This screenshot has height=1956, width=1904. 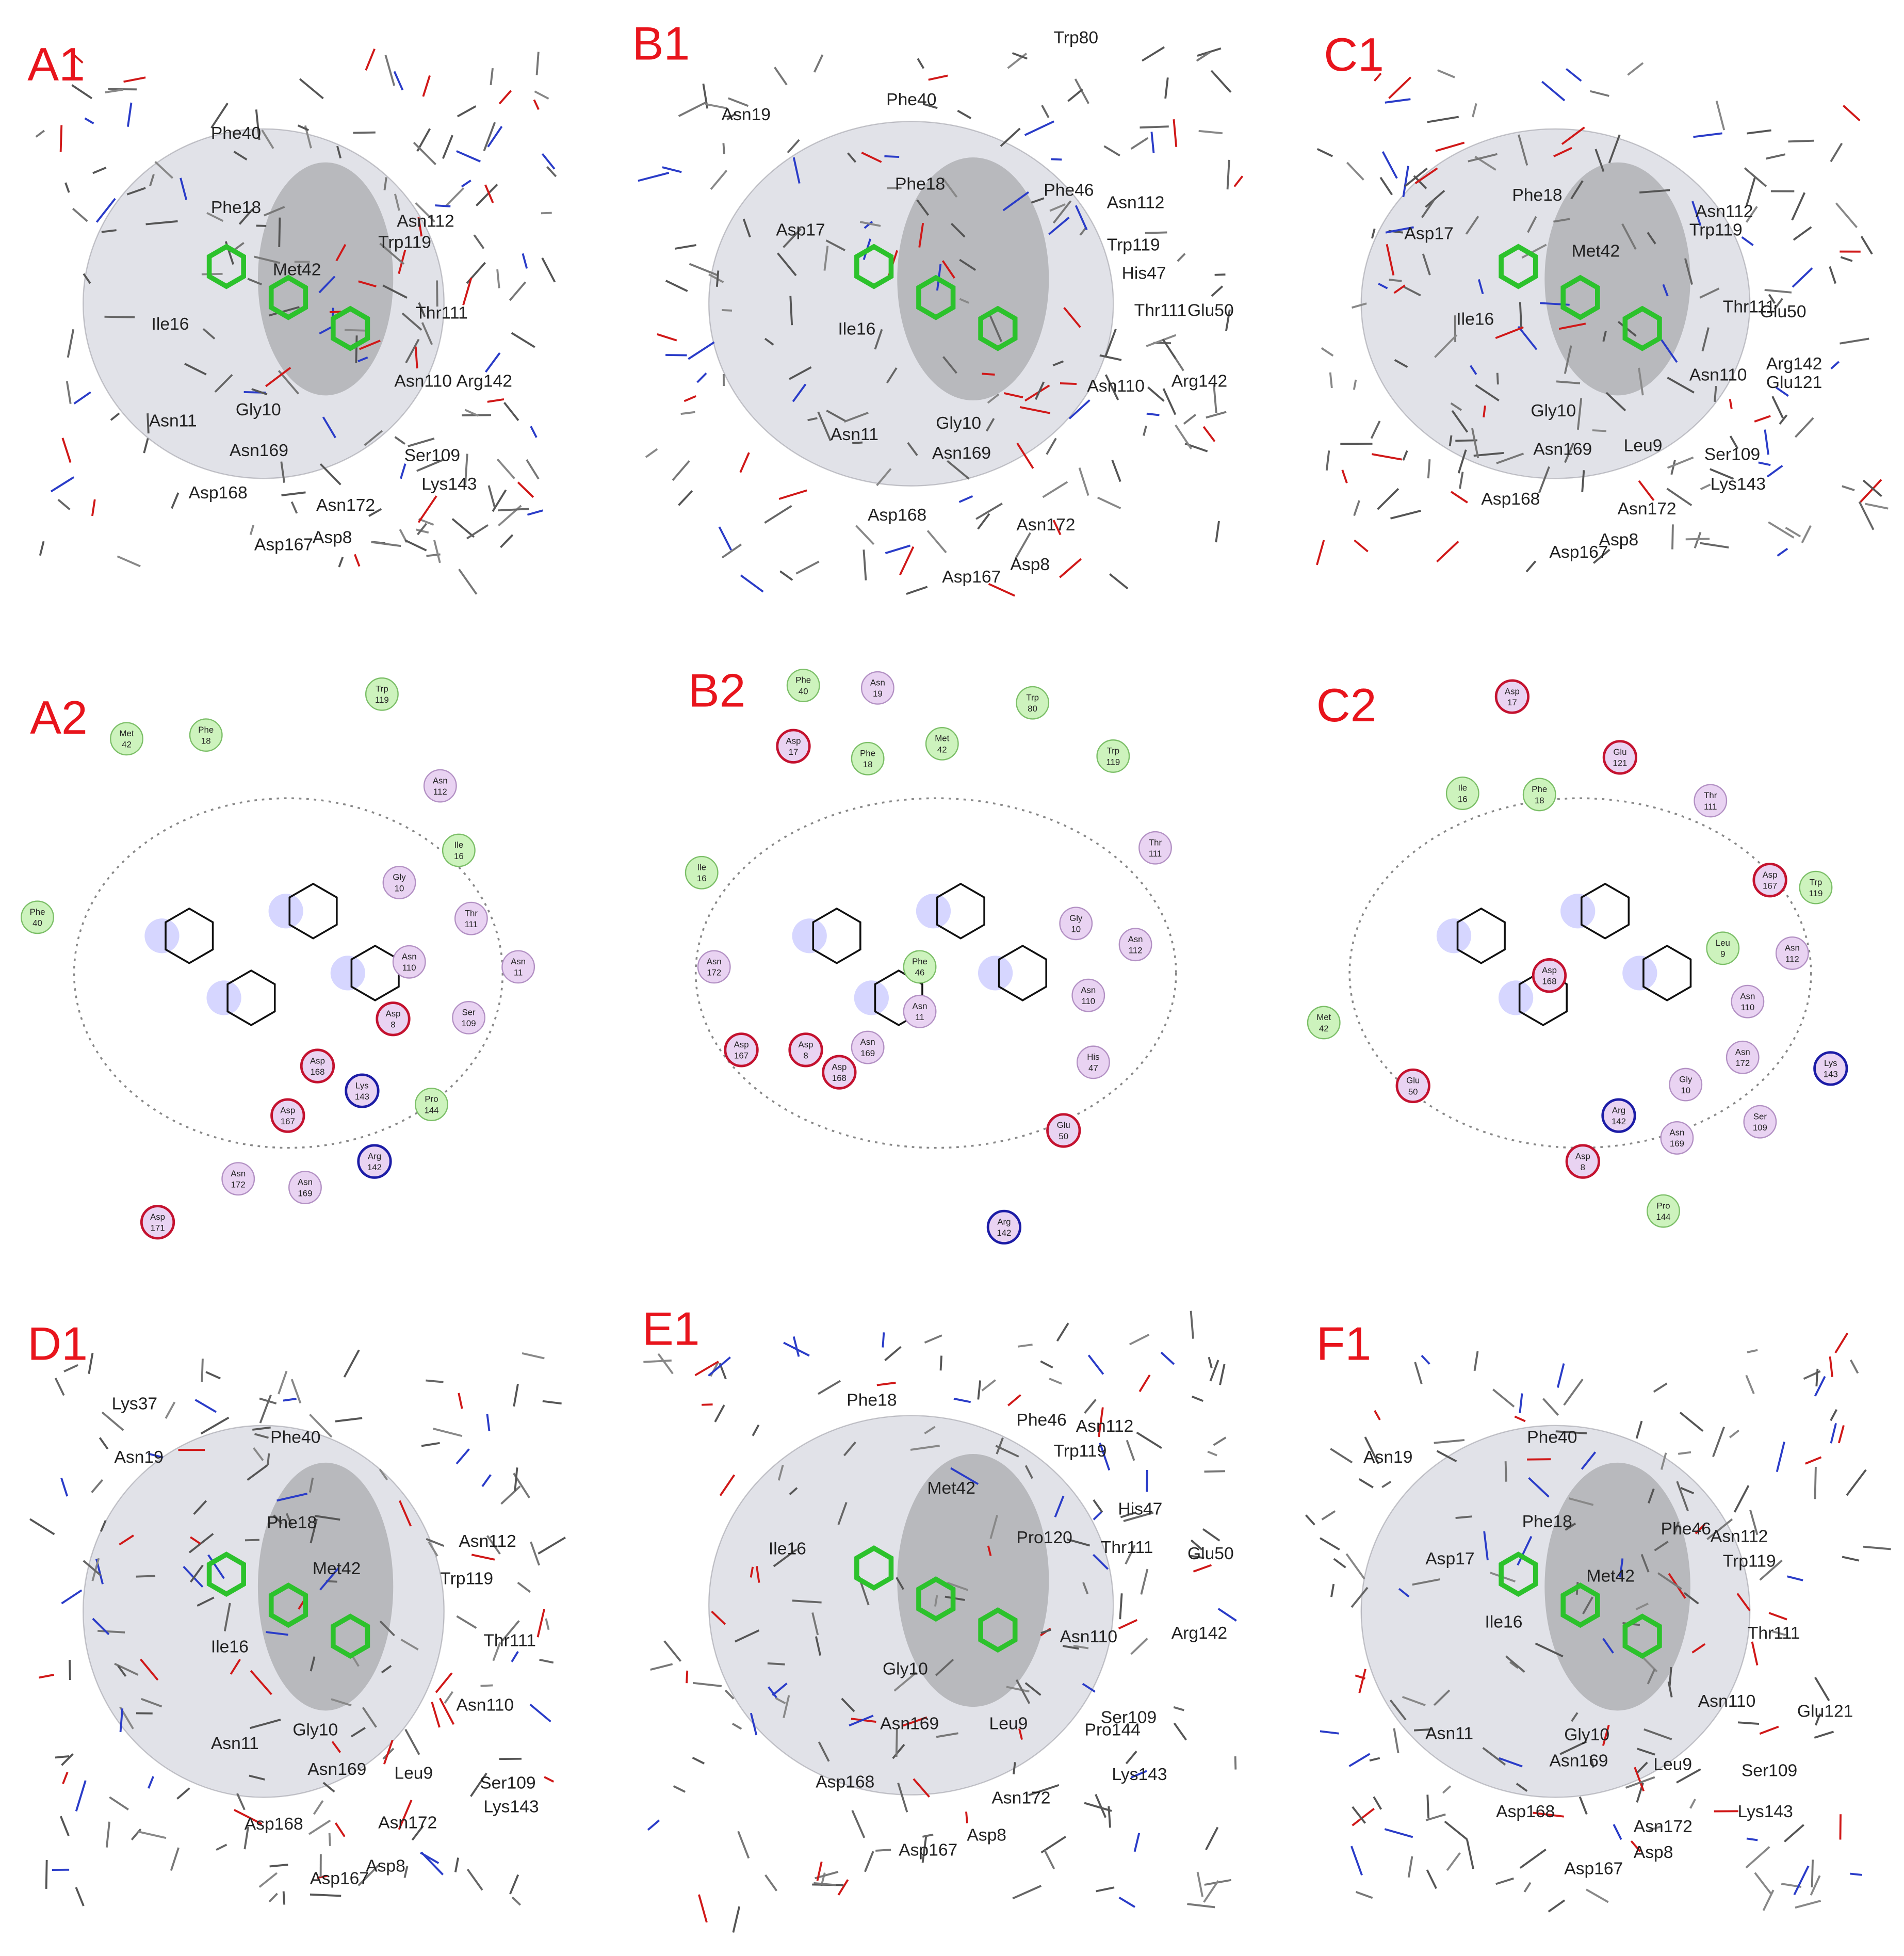 What do you see at coordinates (218, 493) in the screenshot?
I see `residue-label: Asp168` at bounding box center [218, 493].